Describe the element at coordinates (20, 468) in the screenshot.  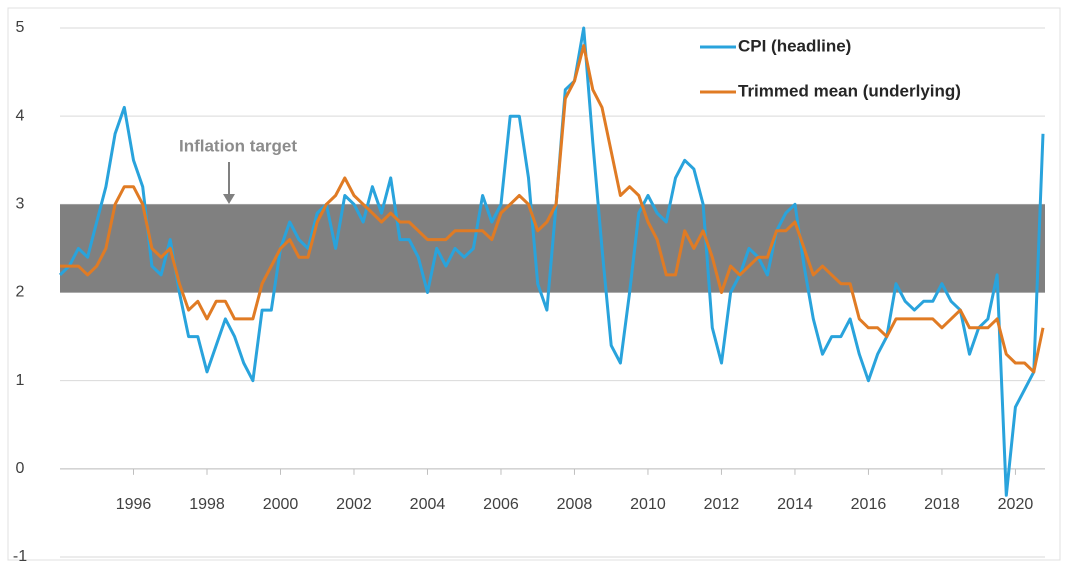
I see `y-tick-label: 0` at that location.